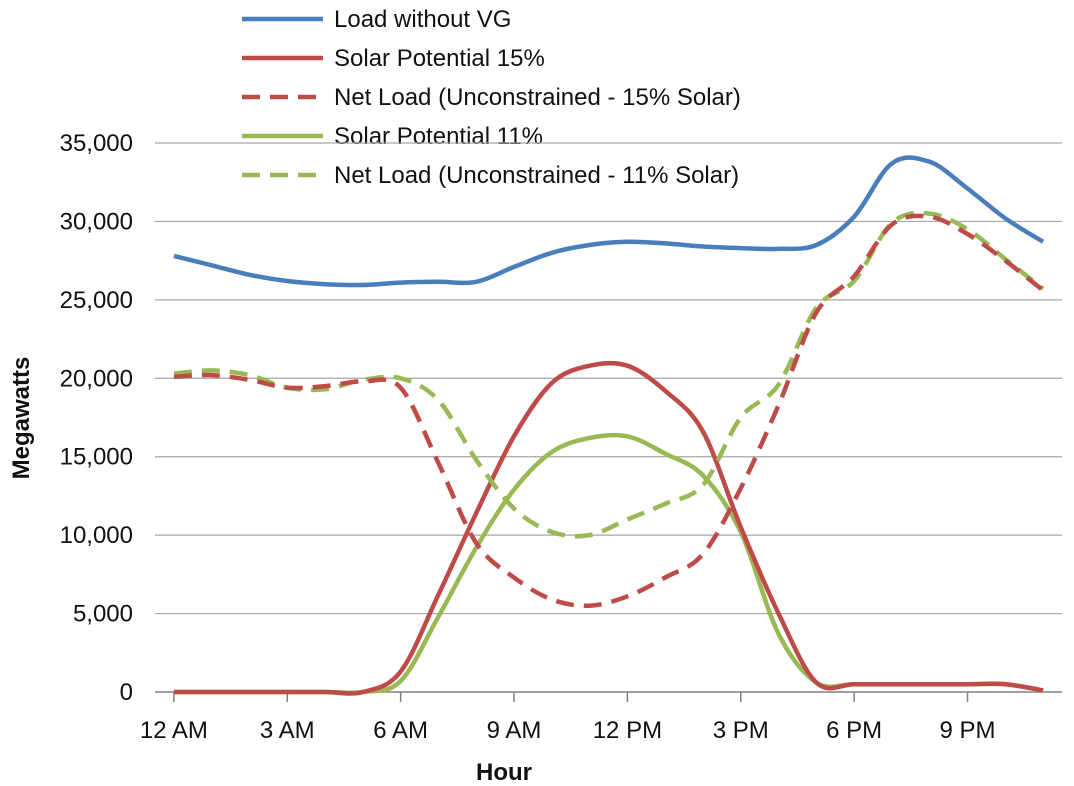 The image size is (1074, 786). I want to click on legend-label-solar-potential-11: Solar Potential 11%, so click(438, 136).